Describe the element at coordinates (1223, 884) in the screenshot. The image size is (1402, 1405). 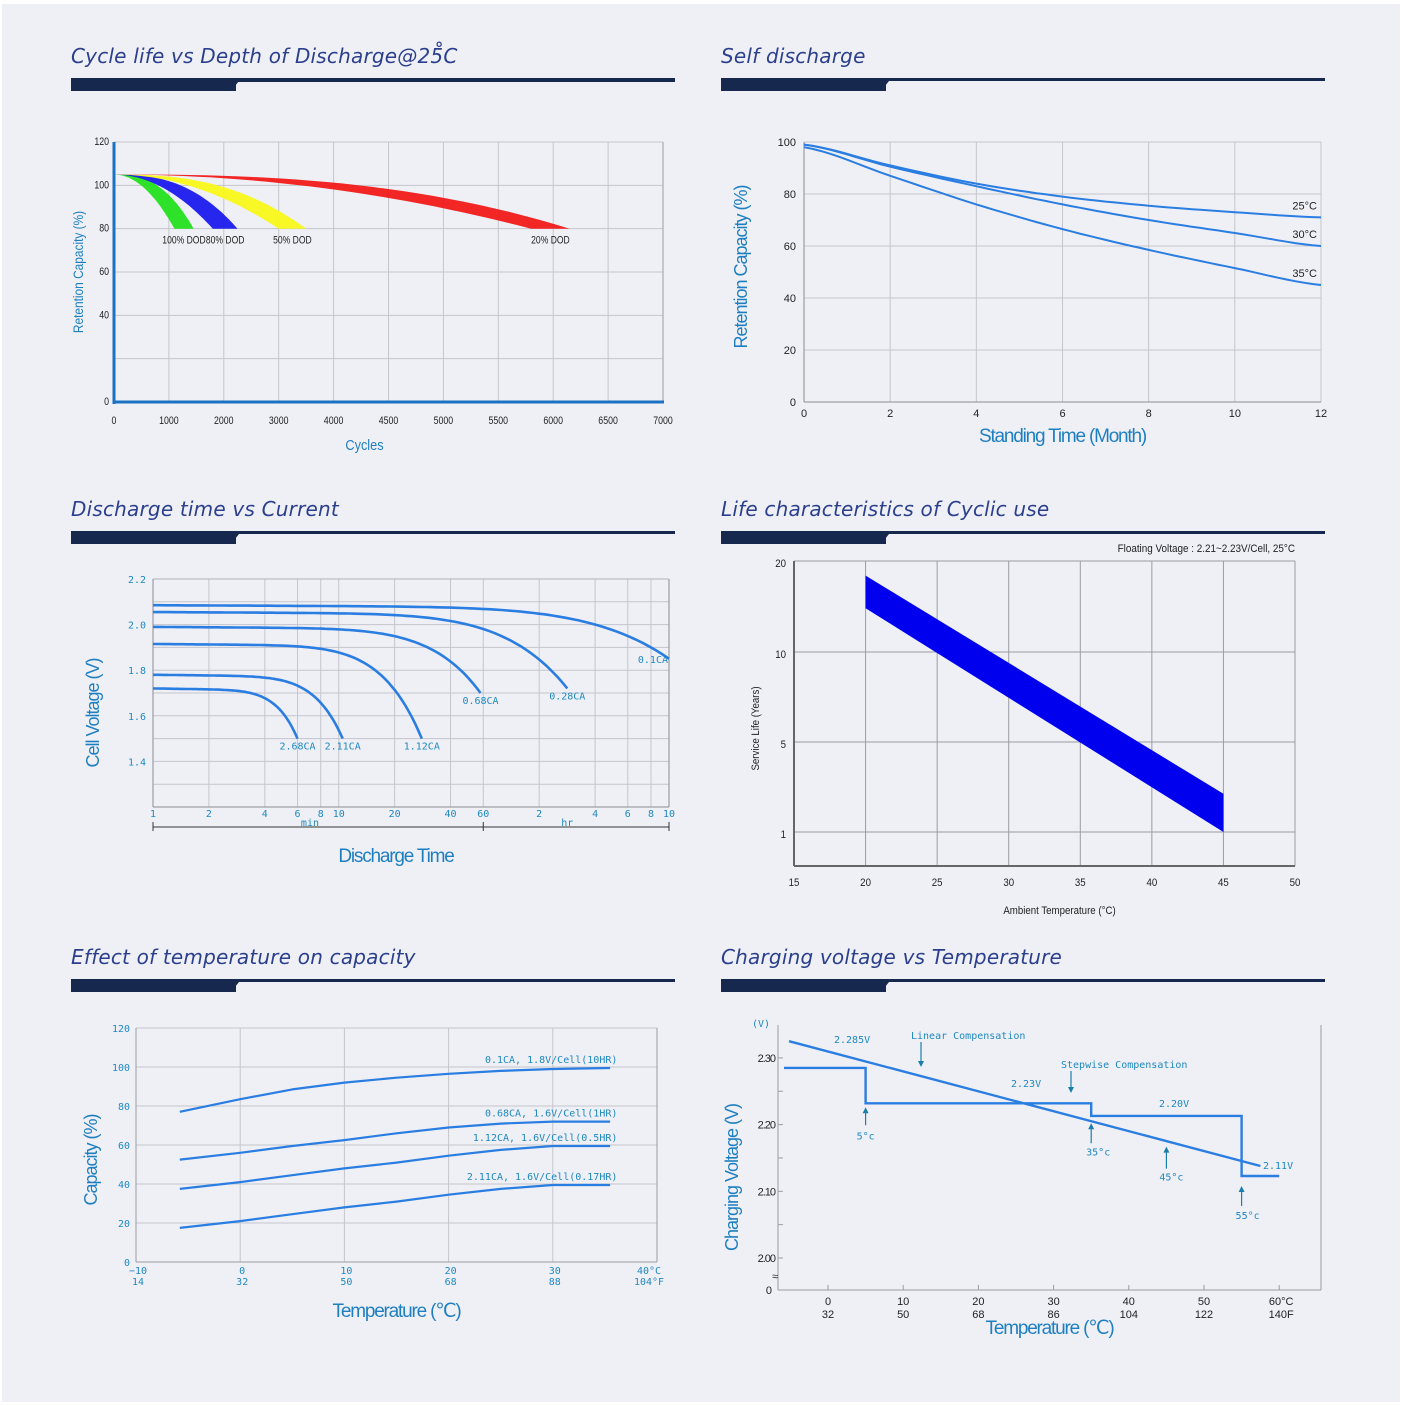
I see `x-tick-label: 45` at that location.